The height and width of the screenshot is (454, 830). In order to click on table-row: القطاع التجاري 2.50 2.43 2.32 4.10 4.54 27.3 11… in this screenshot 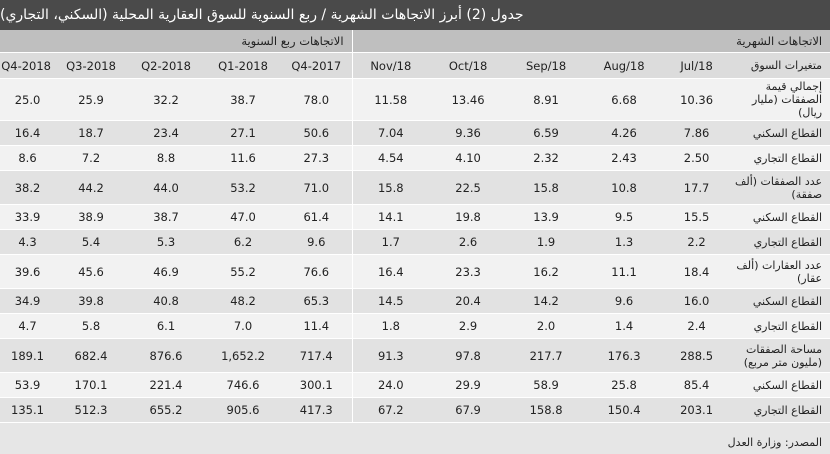, I will do `click(415, 158)`.